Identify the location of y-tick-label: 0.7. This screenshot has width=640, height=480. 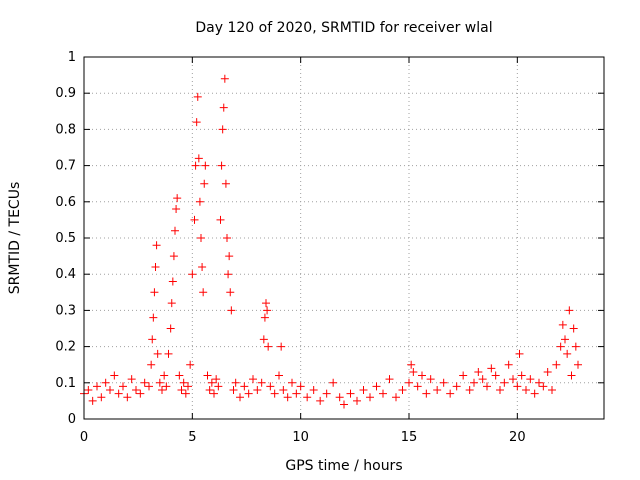
(65, 166).